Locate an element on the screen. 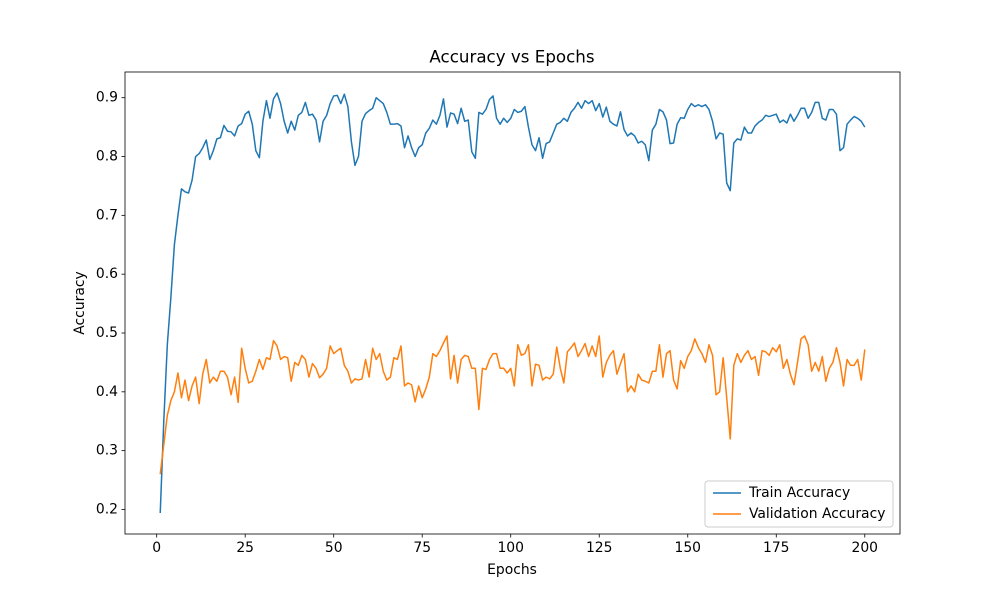 The image size is (1000, 600). y-tick-label: 0.5 is located at coordinates (107, 333).